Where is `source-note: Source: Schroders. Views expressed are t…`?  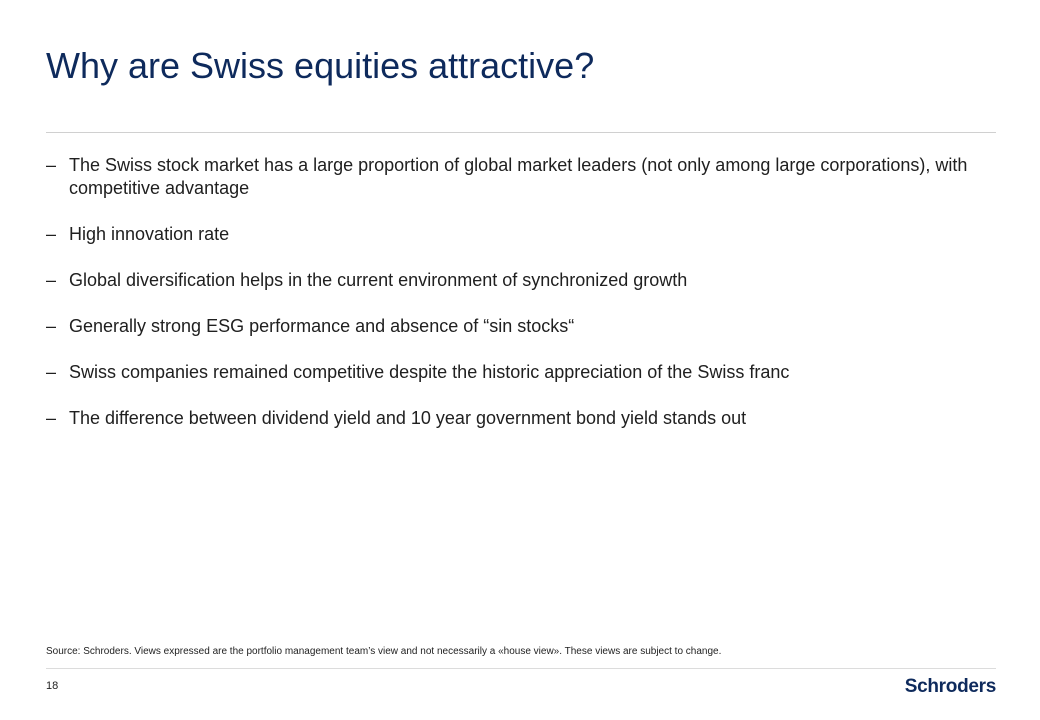 source-note: Source: Schroders. Views expressed are t… is located at coordinates (384, 651).